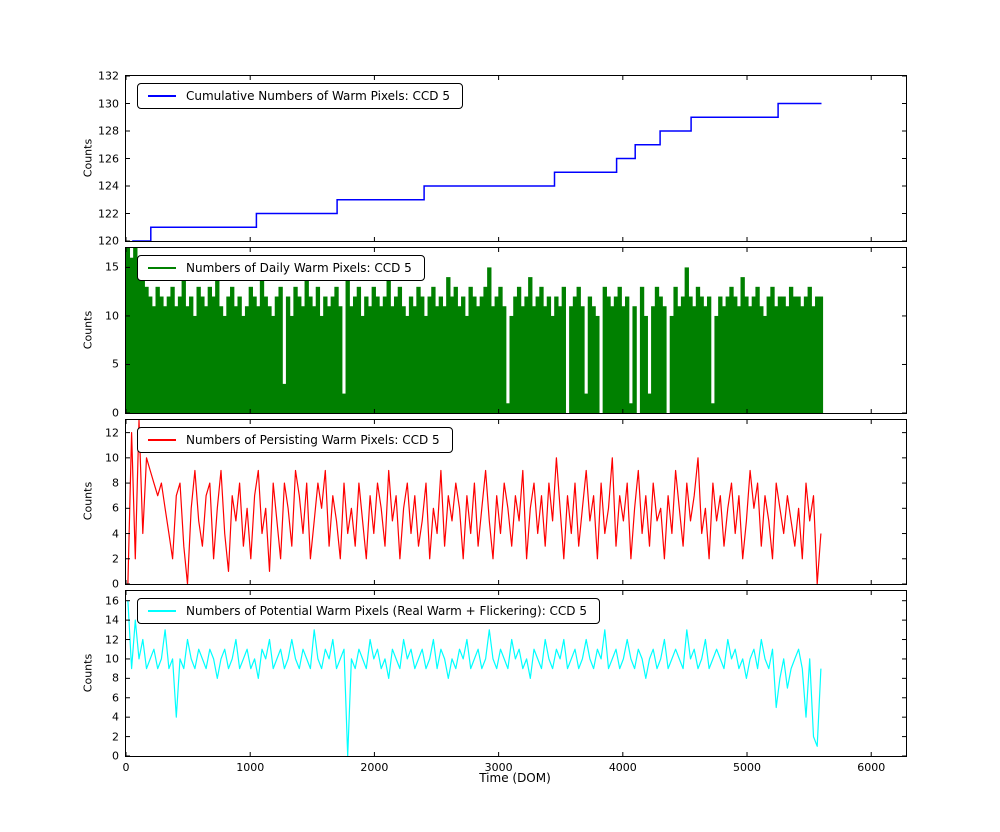 Image resolution: width=1000 pixels, height=832 pixels. Describe the element at coordinates (115, 364) in the screenshot. I see `y-tick-label: 5` at that location.